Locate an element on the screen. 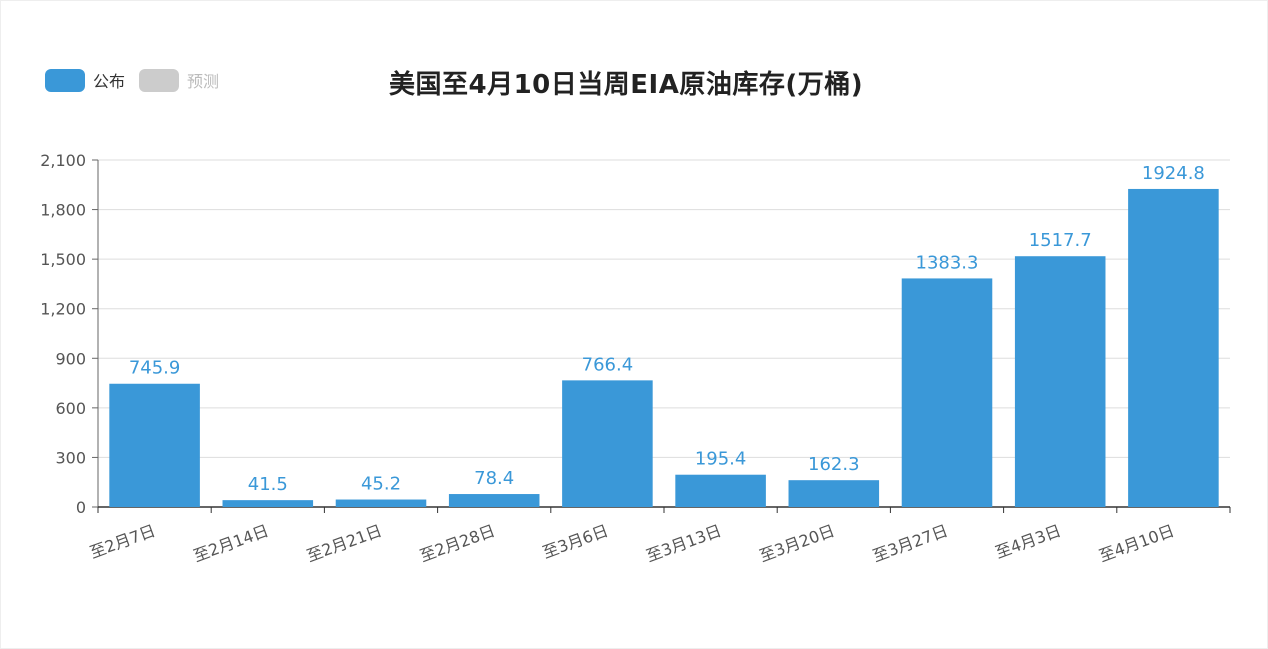 This screenshot has height=649, width=1268. legend-swatch-forecast is located at coordinates (159, 80).